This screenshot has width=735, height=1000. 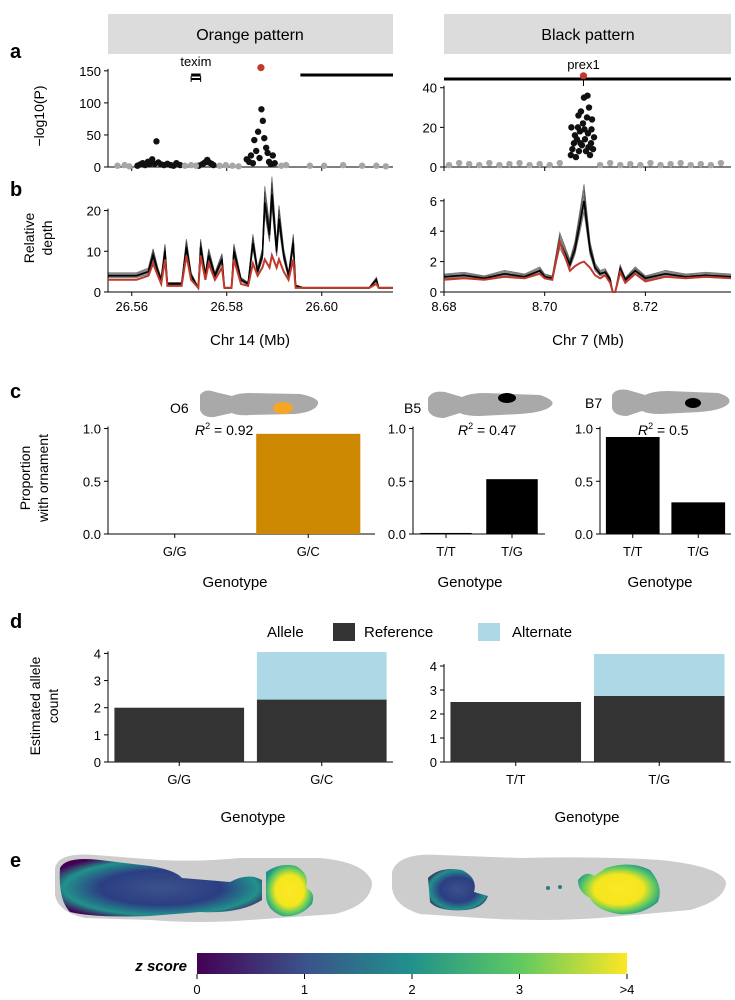 What do you see at coordinates (659, 675) in the screenshot?
I see `d-right-bar-alternate` at bounding box center [659, 675].